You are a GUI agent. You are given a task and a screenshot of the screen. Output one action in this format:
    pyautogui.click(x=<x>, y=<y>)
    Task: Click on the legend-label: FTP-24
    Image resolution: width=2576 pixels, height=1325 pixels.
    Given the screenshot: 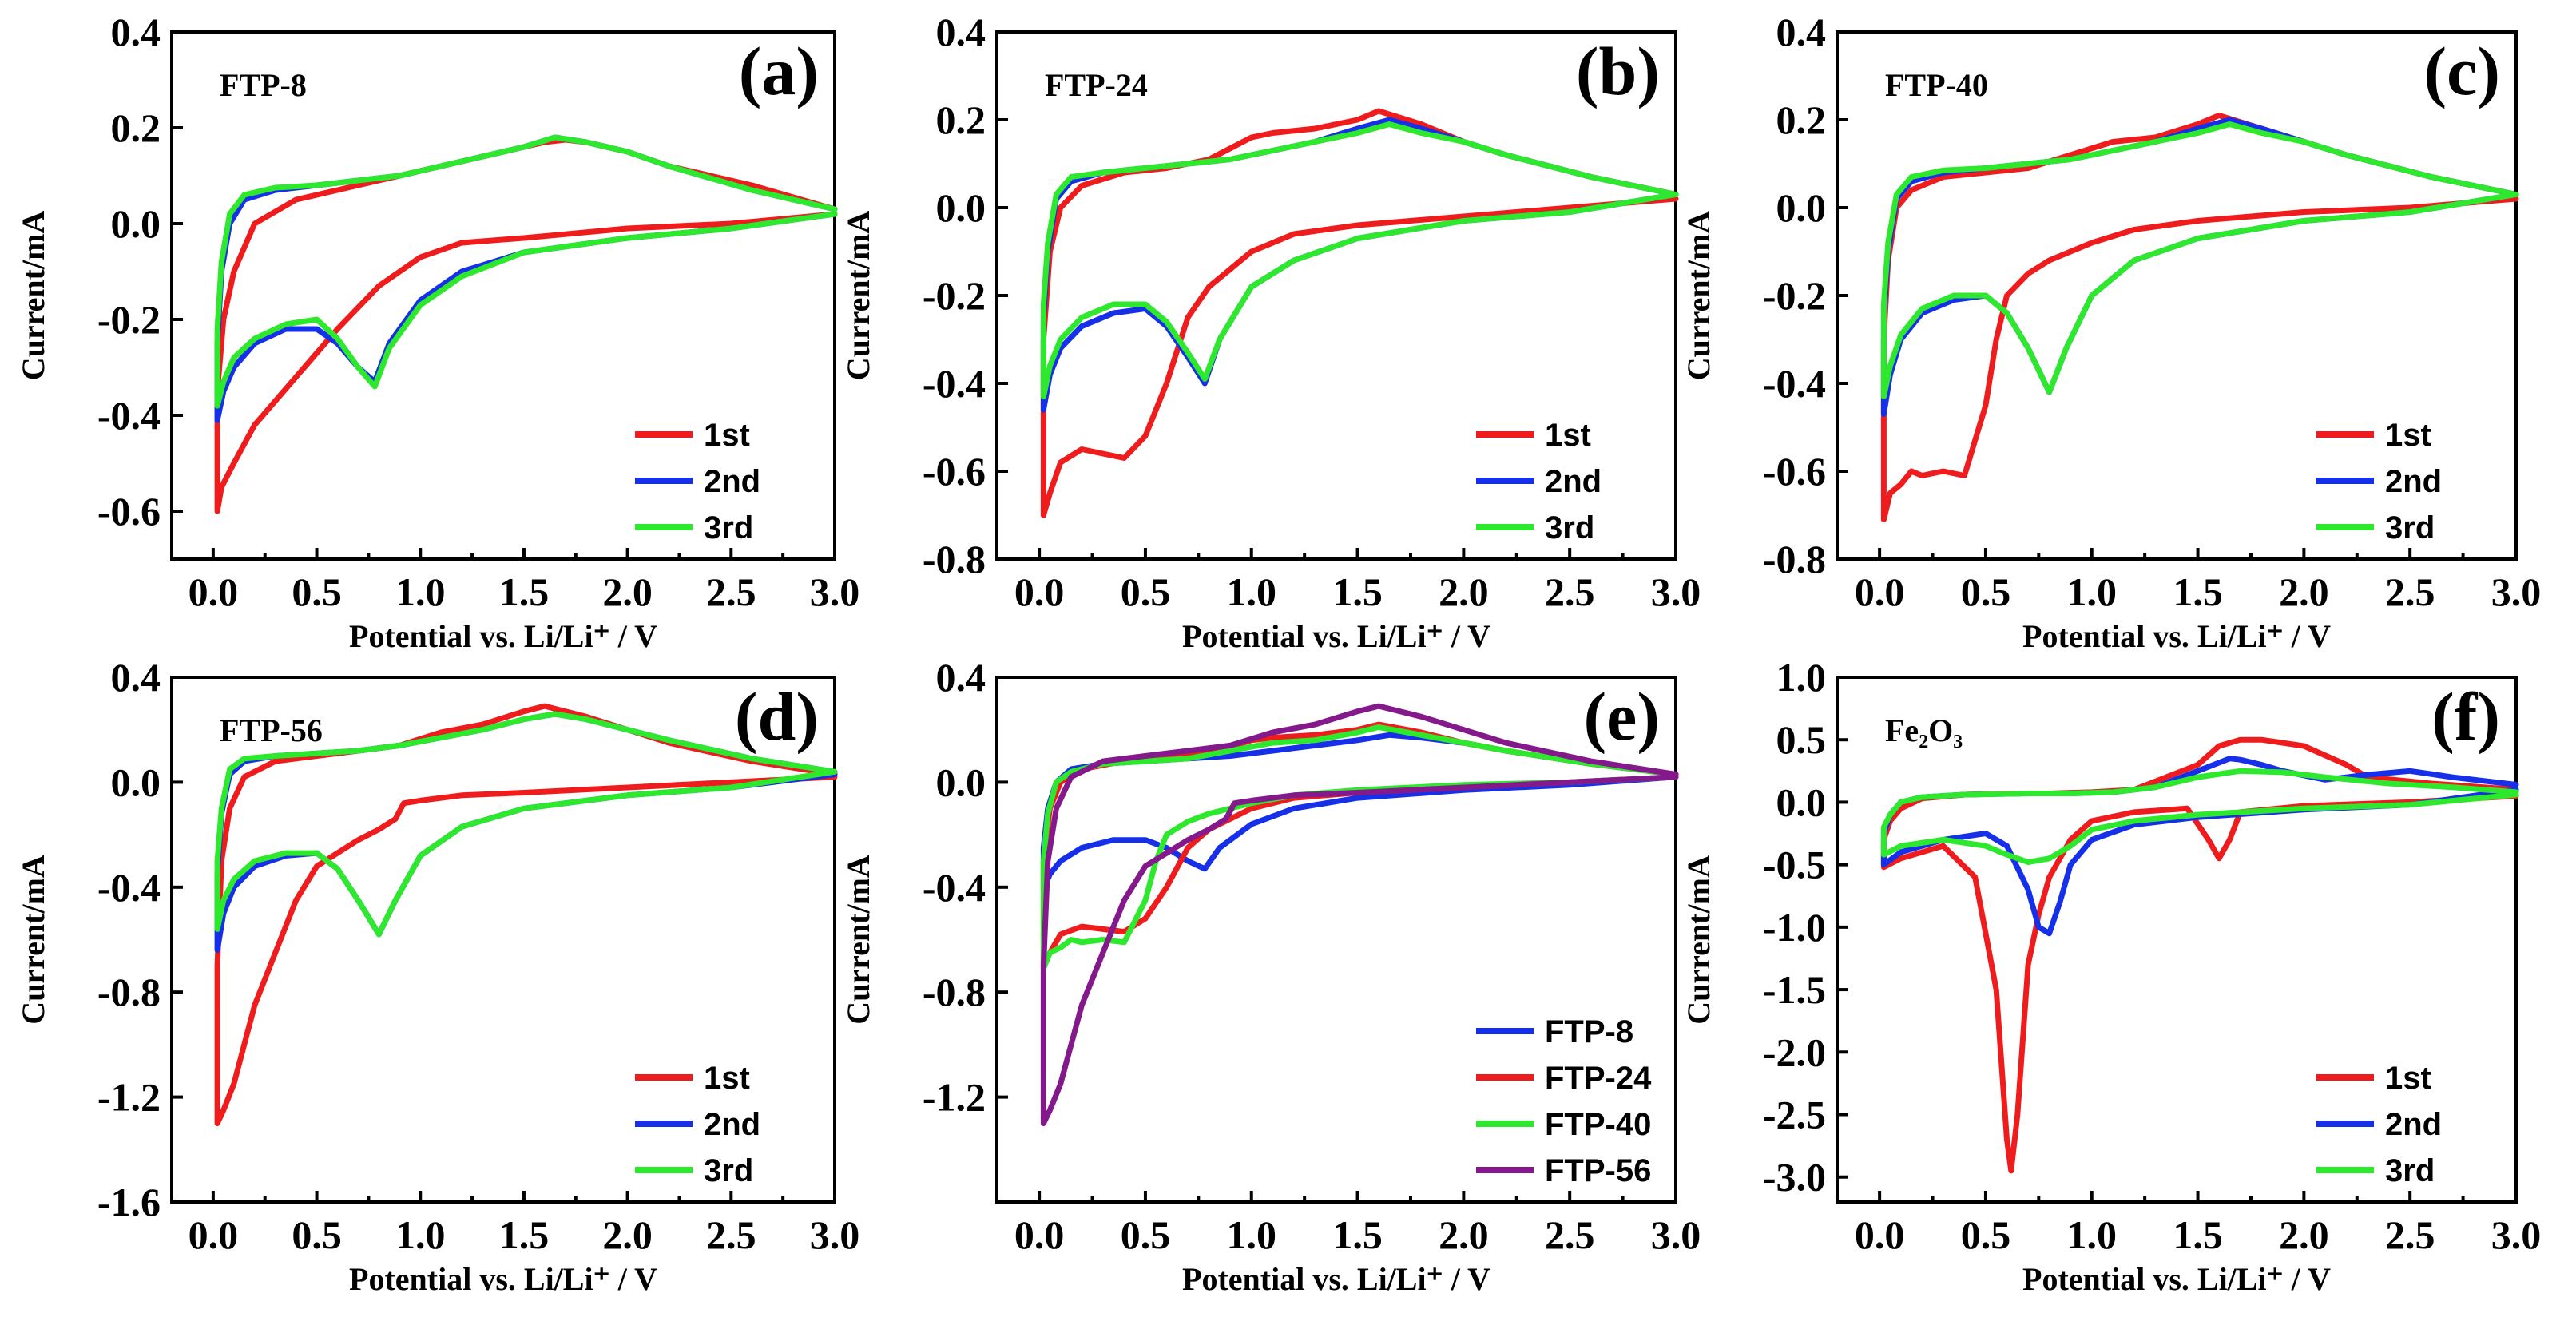 What is the action you would take?
    pyautogui.click(x=1598, y=1078)
    